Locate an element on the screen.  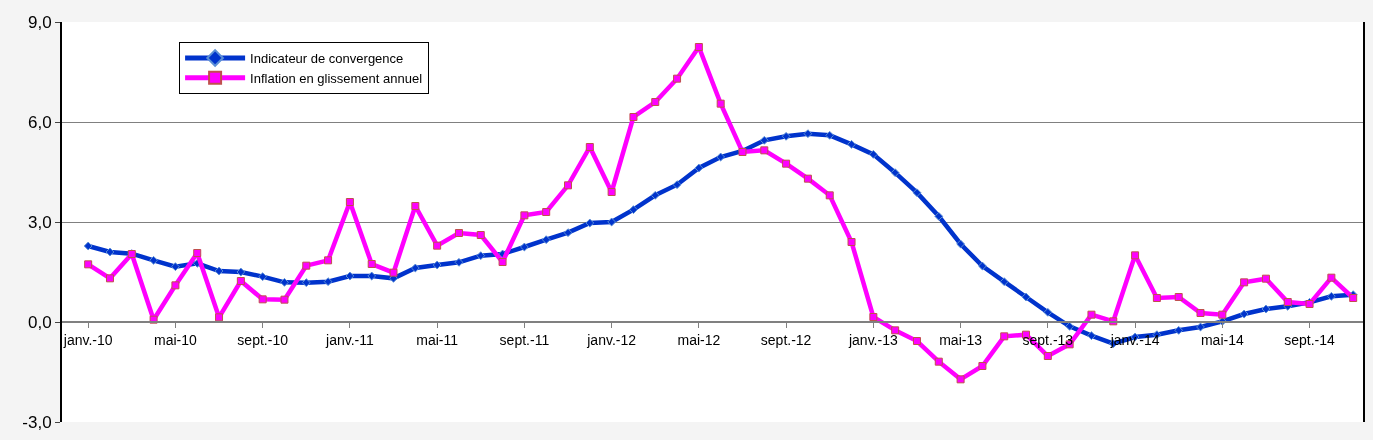
y-tick-label: 0,0 is located at coordinates (39, 322).